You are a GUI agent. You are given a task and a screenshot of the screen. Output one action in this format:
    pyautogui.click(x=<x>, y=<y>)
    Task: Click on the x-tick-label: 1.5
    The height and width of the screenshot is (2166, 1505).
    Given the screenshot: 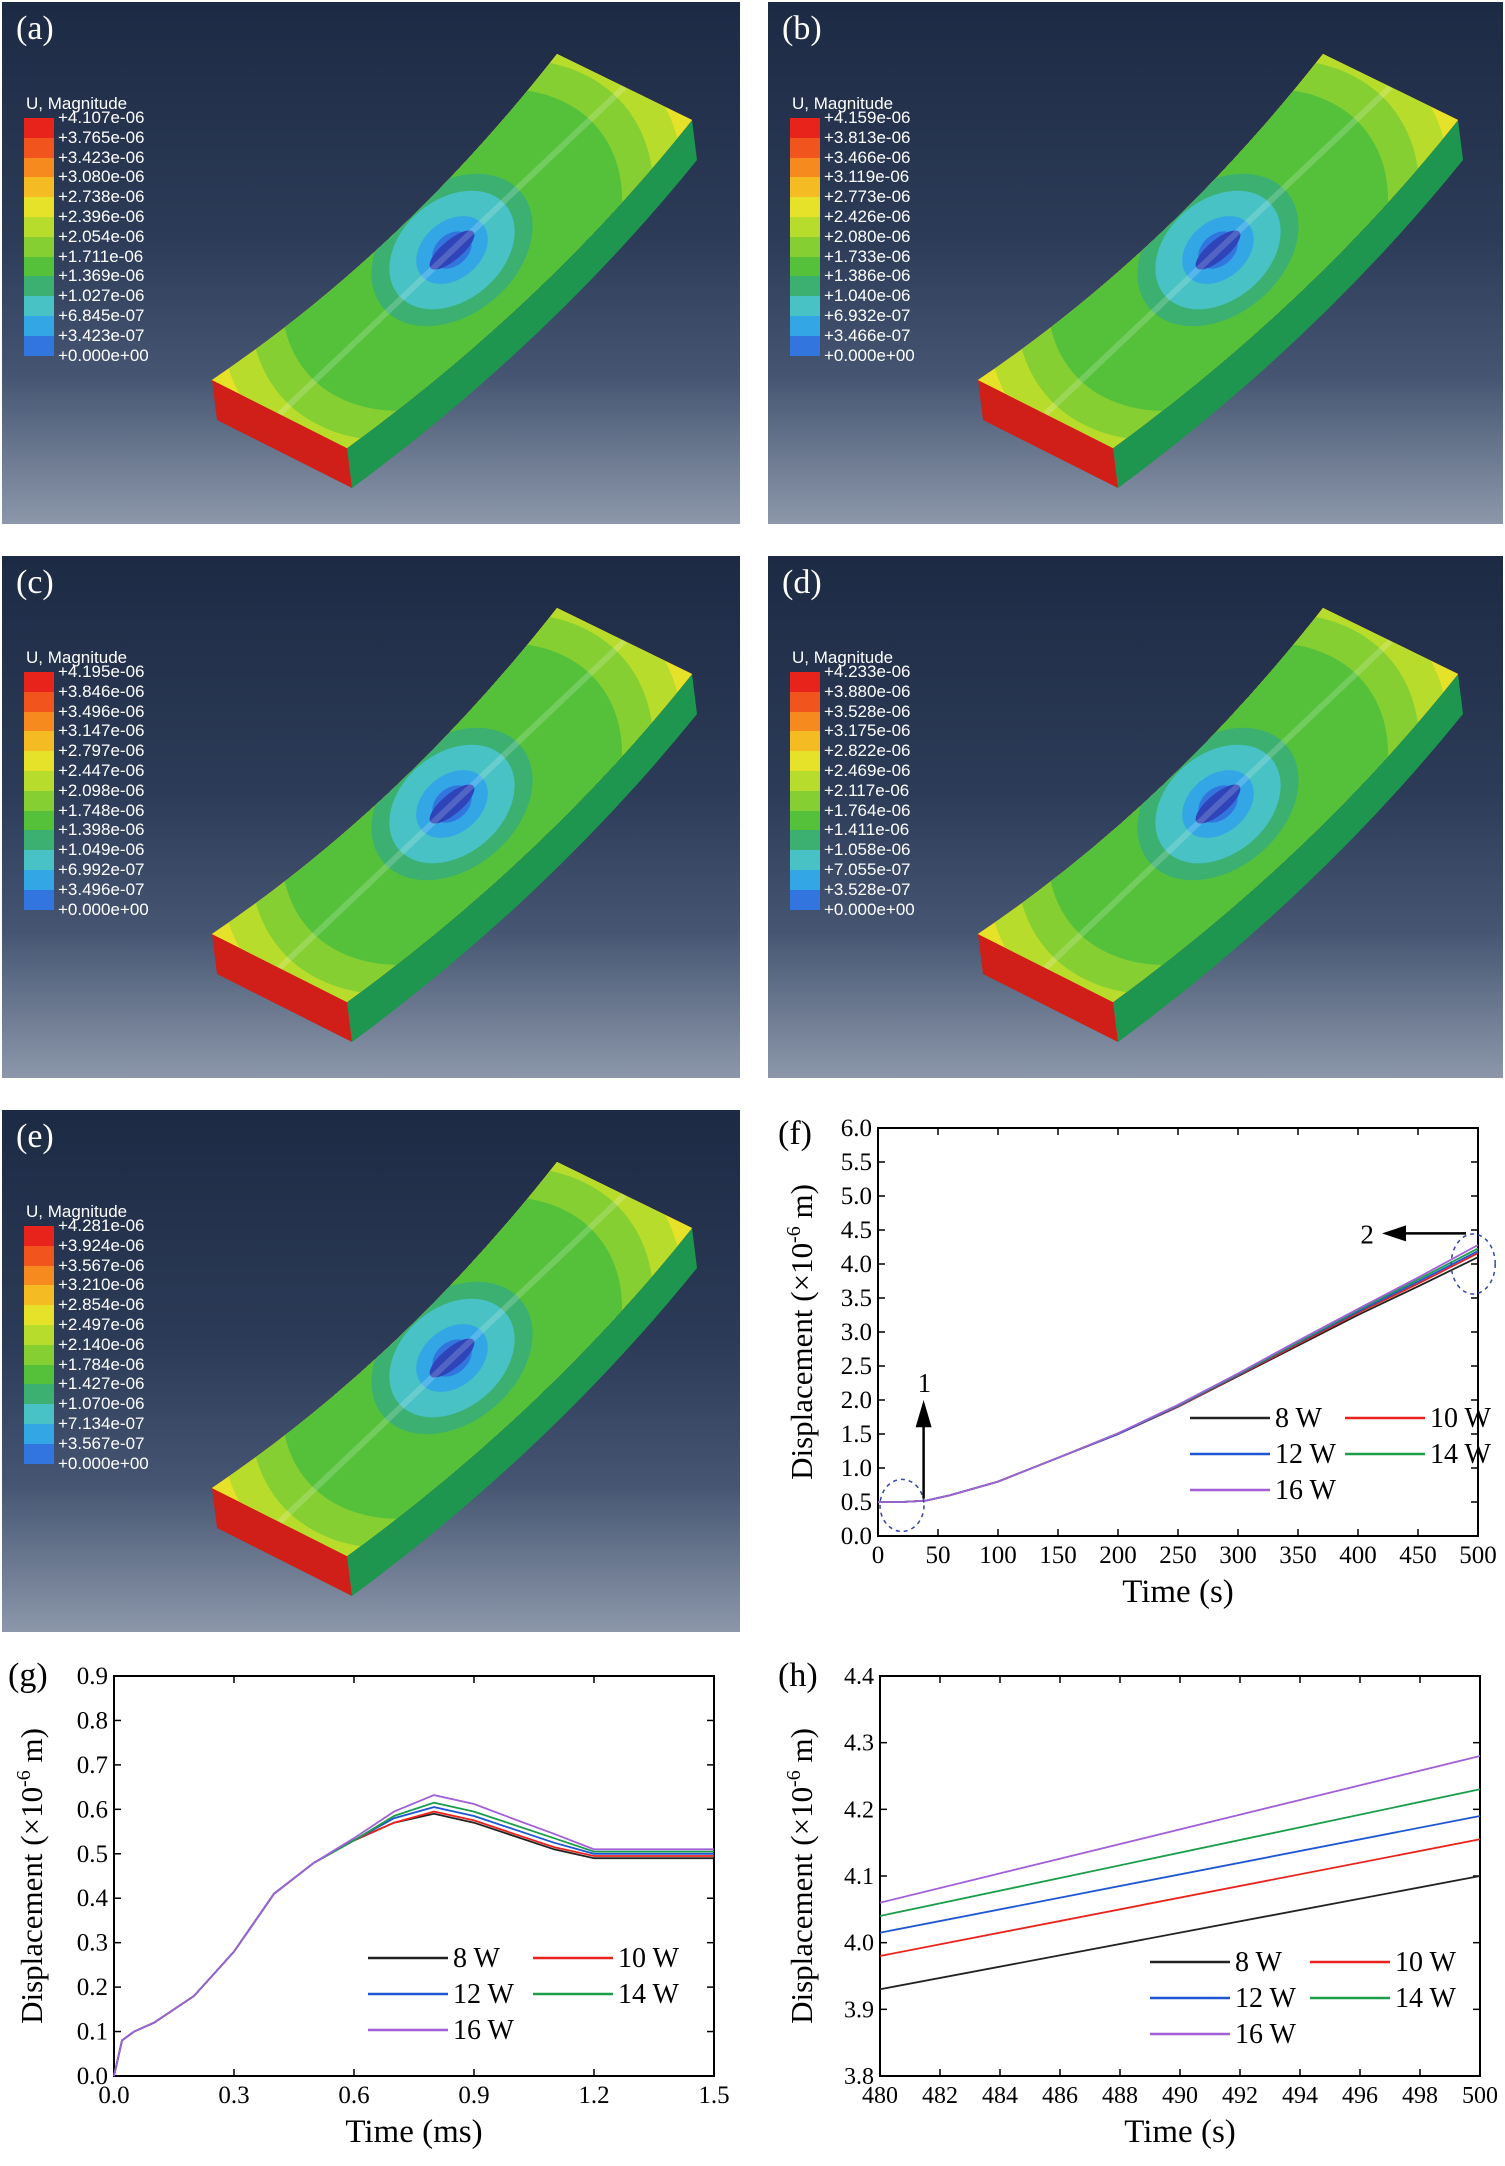 What is the action you would take?
    pyautogui.click(x=713, y=2095)
    